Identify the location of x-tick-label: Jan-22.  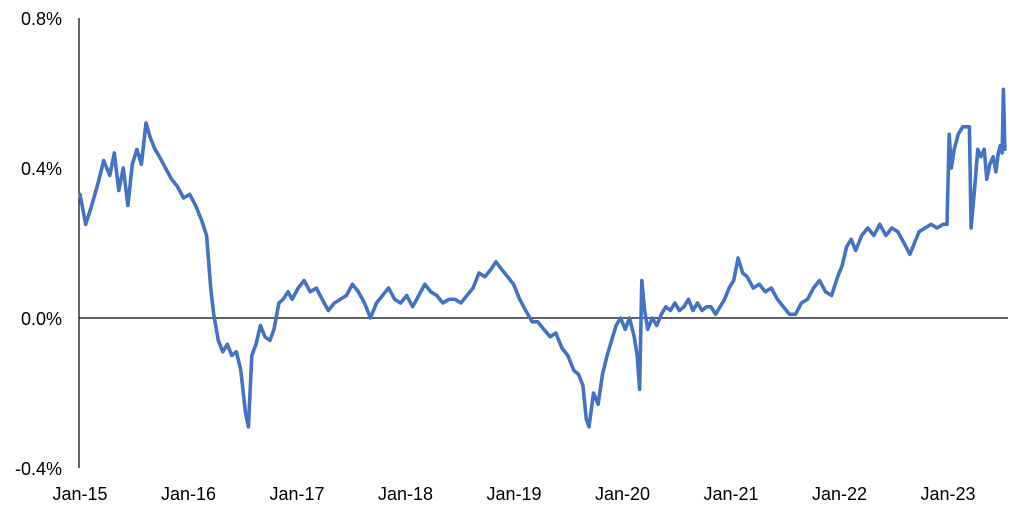
(839, 494).